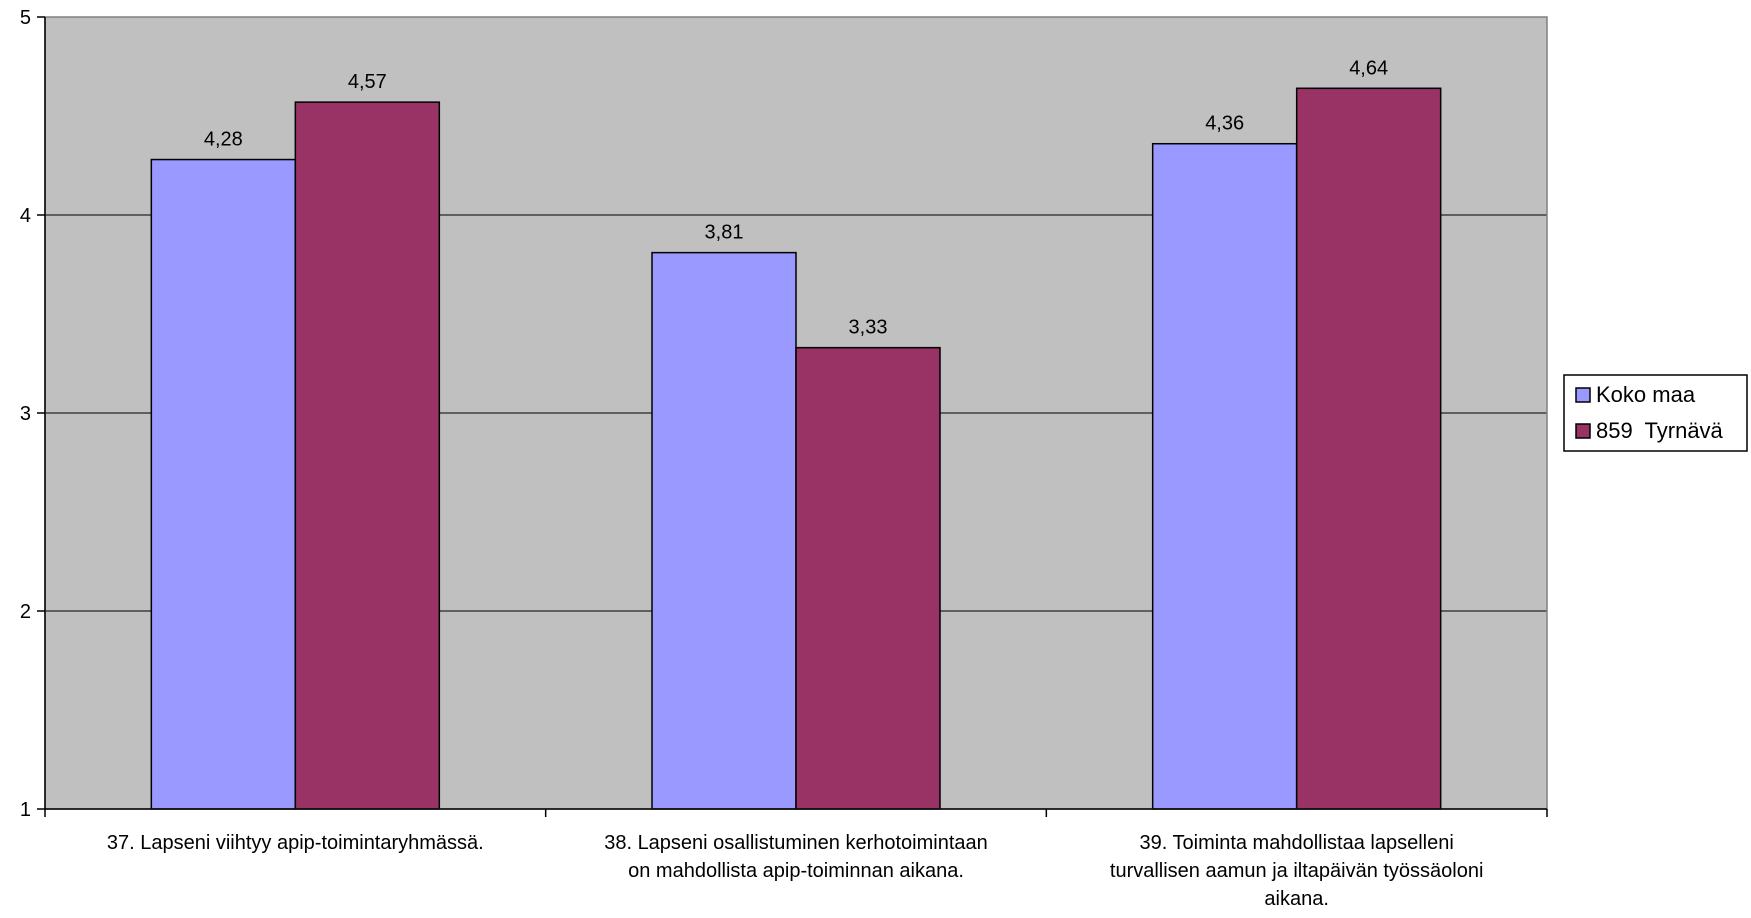 This screenshot has width=1751, height=918. Describe the element at coordinates (1583, 395) in the screenshot. I see `legend-swatch-koko-maa` at that location.